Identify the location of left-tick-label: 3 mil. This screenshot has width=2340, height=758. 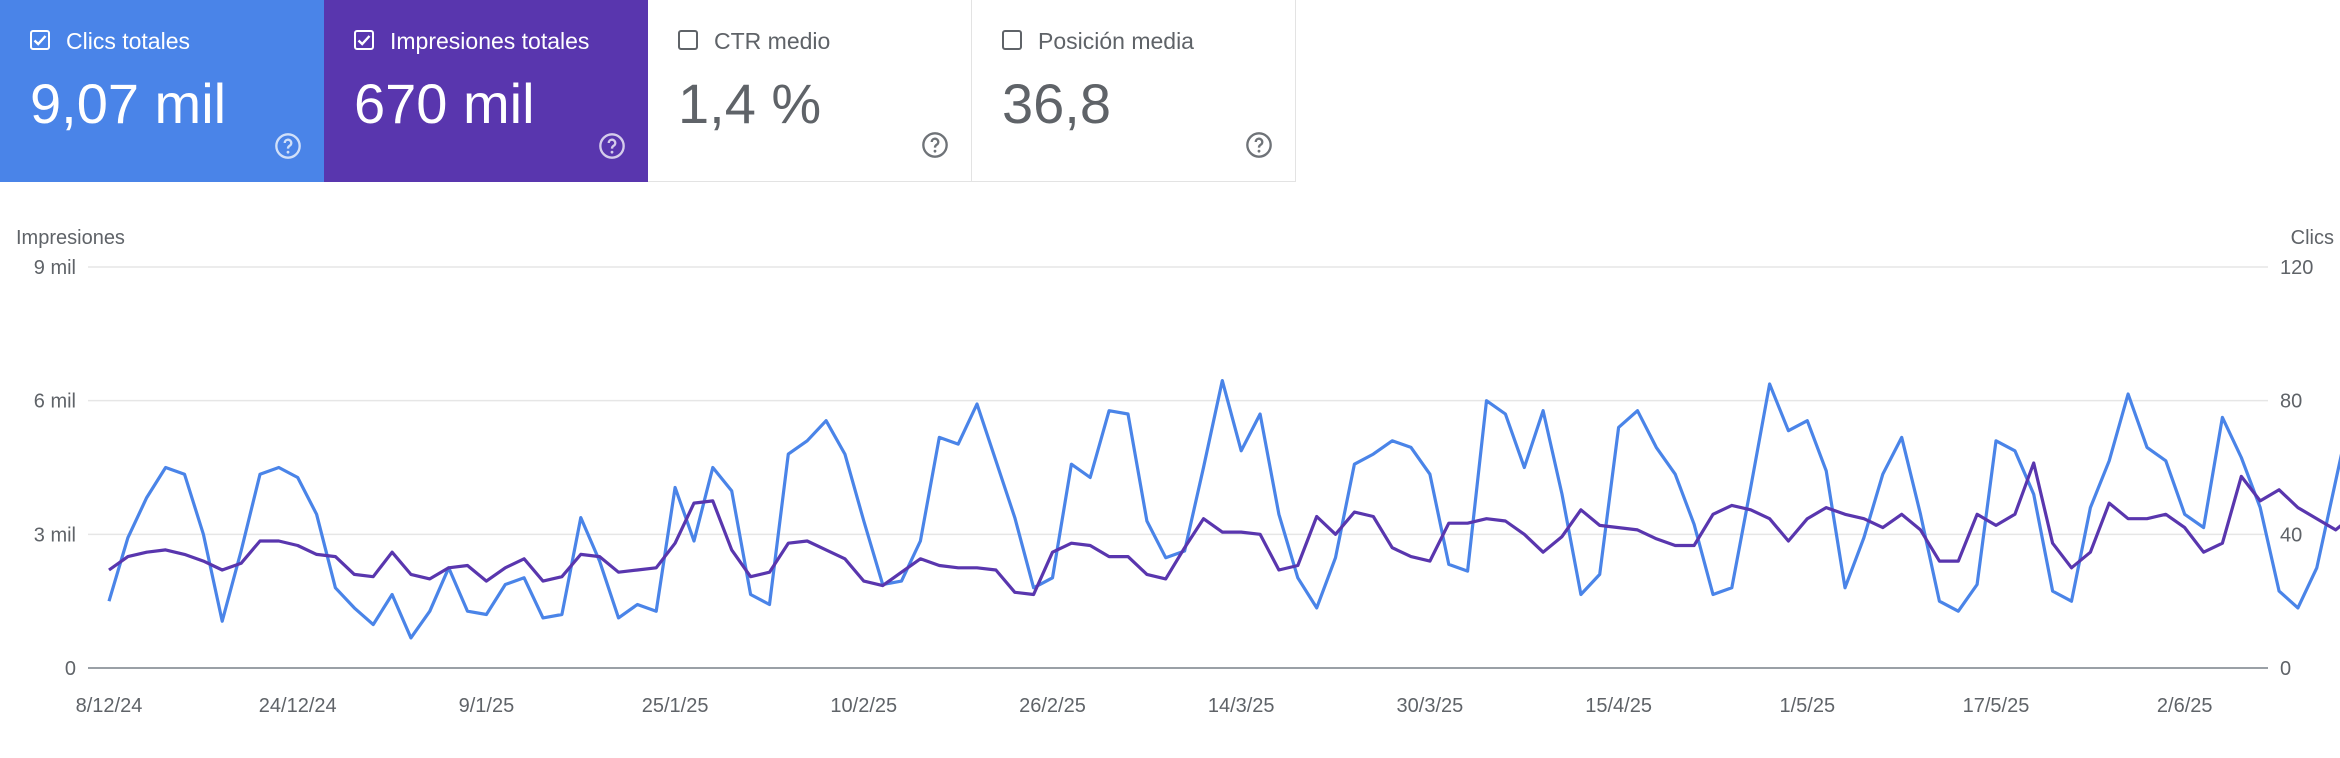
(55, 535).